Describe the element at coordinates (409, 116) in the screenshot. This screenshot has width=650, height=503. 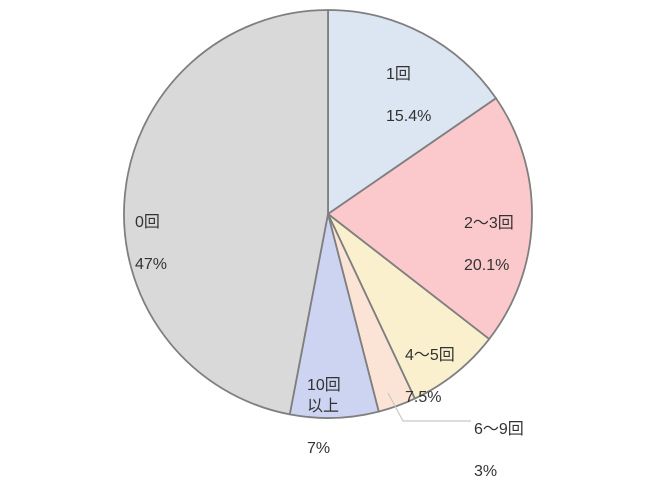
I see `slice-value: 15.4%` at that location.